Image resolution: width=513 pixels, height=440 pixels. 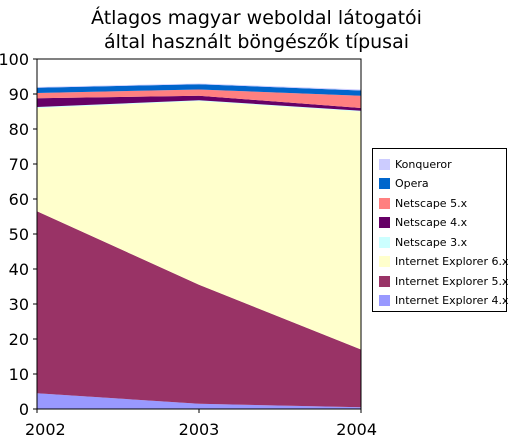 I want to click on area-series-konqueror, so click(x=199, y=87).